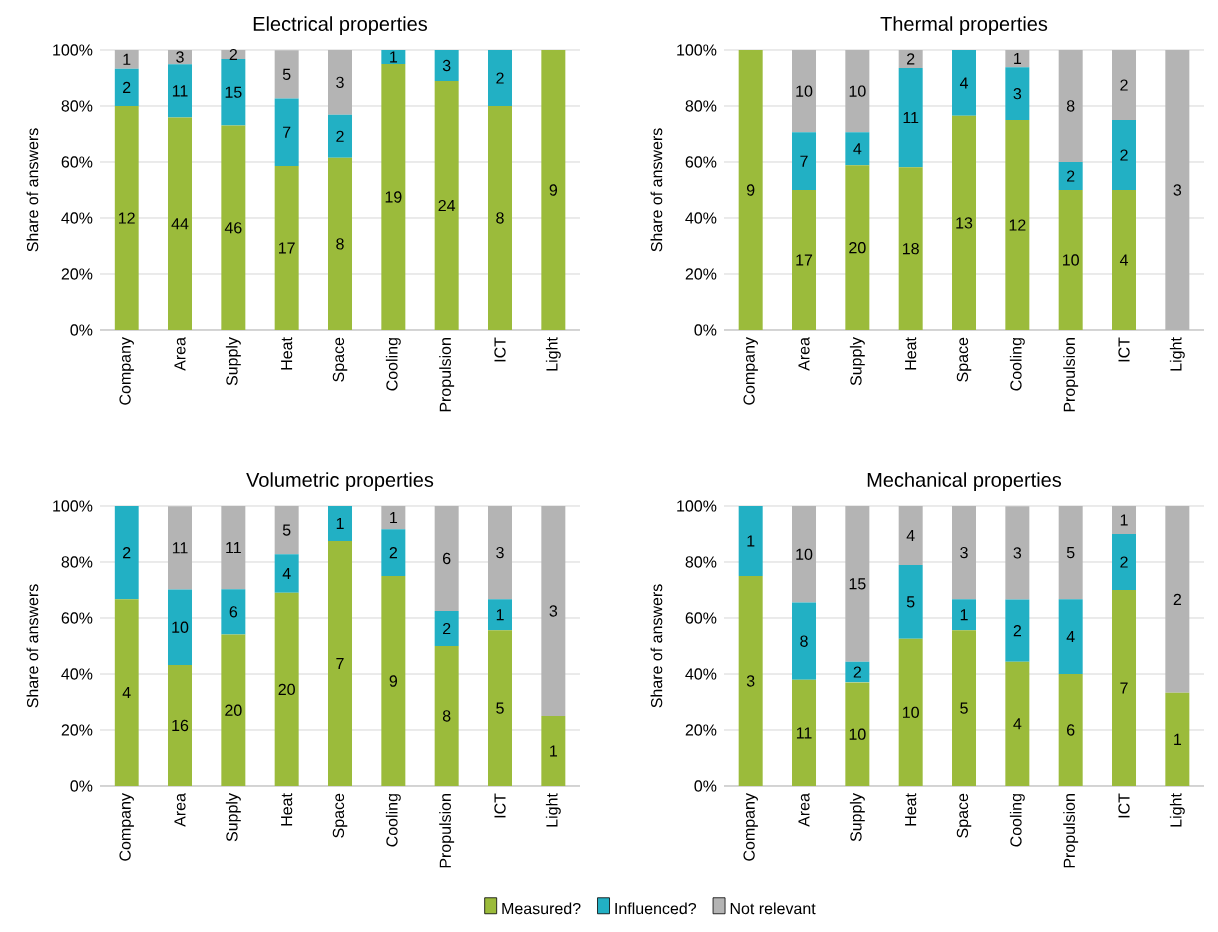 The width and height of the screenshot is (1218, 932). Describe the element at coordinates (541, 908) in the screenshot. I see `legend-label: Measured?` at that location.